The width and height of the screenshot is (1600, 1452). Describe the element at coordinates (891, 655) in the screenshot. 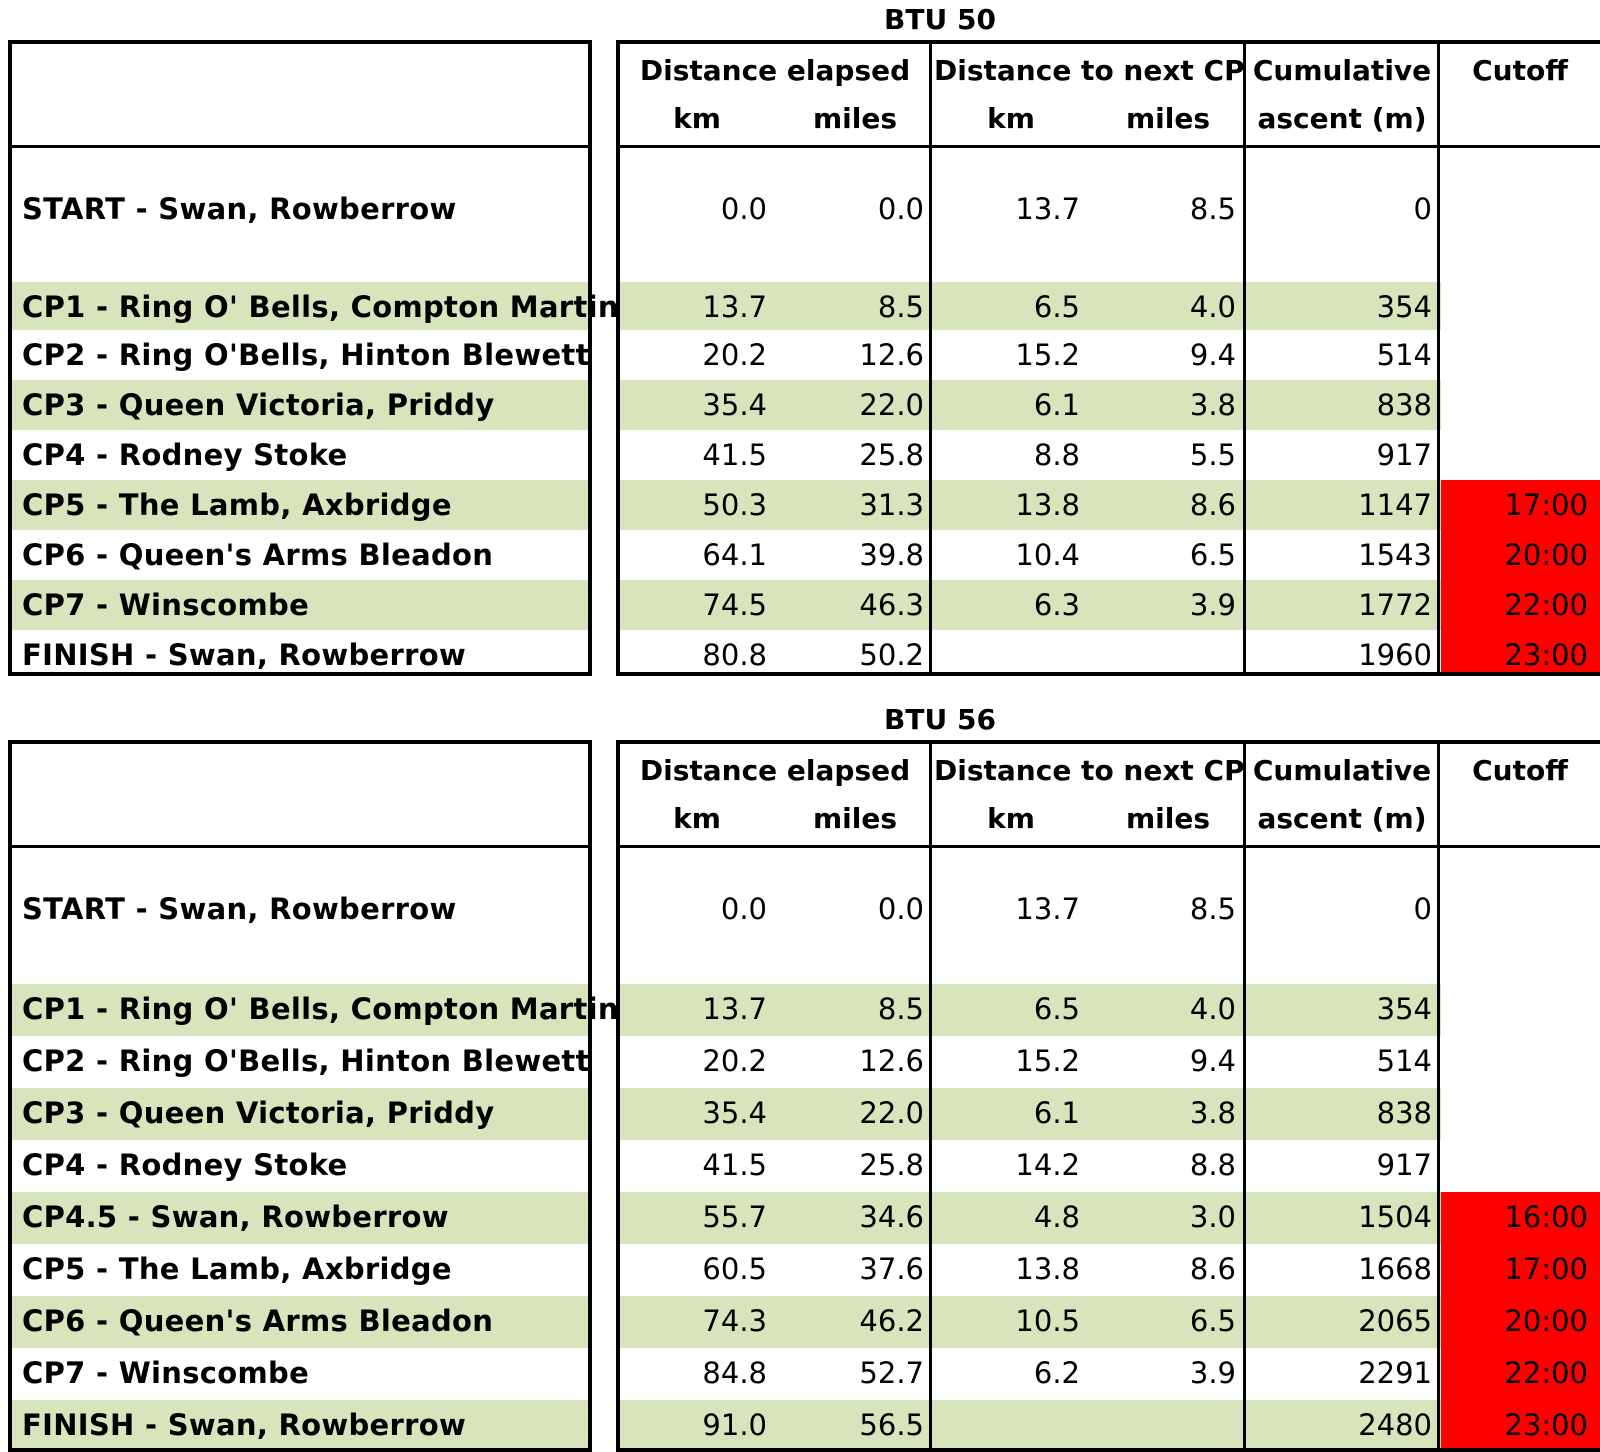

I see `elapsed-miles: 50.2` at that location.